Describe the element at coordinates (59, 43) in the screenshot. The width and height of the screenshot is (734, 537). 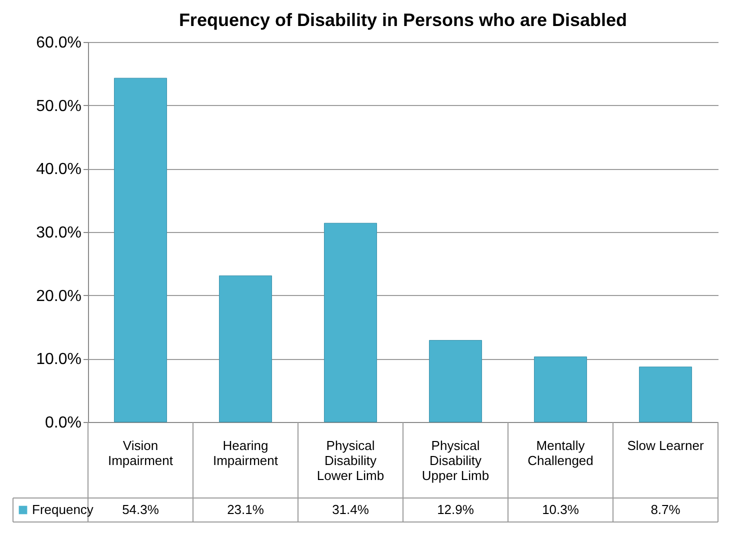
I see `y-tick-label: 60.0%` at that location.